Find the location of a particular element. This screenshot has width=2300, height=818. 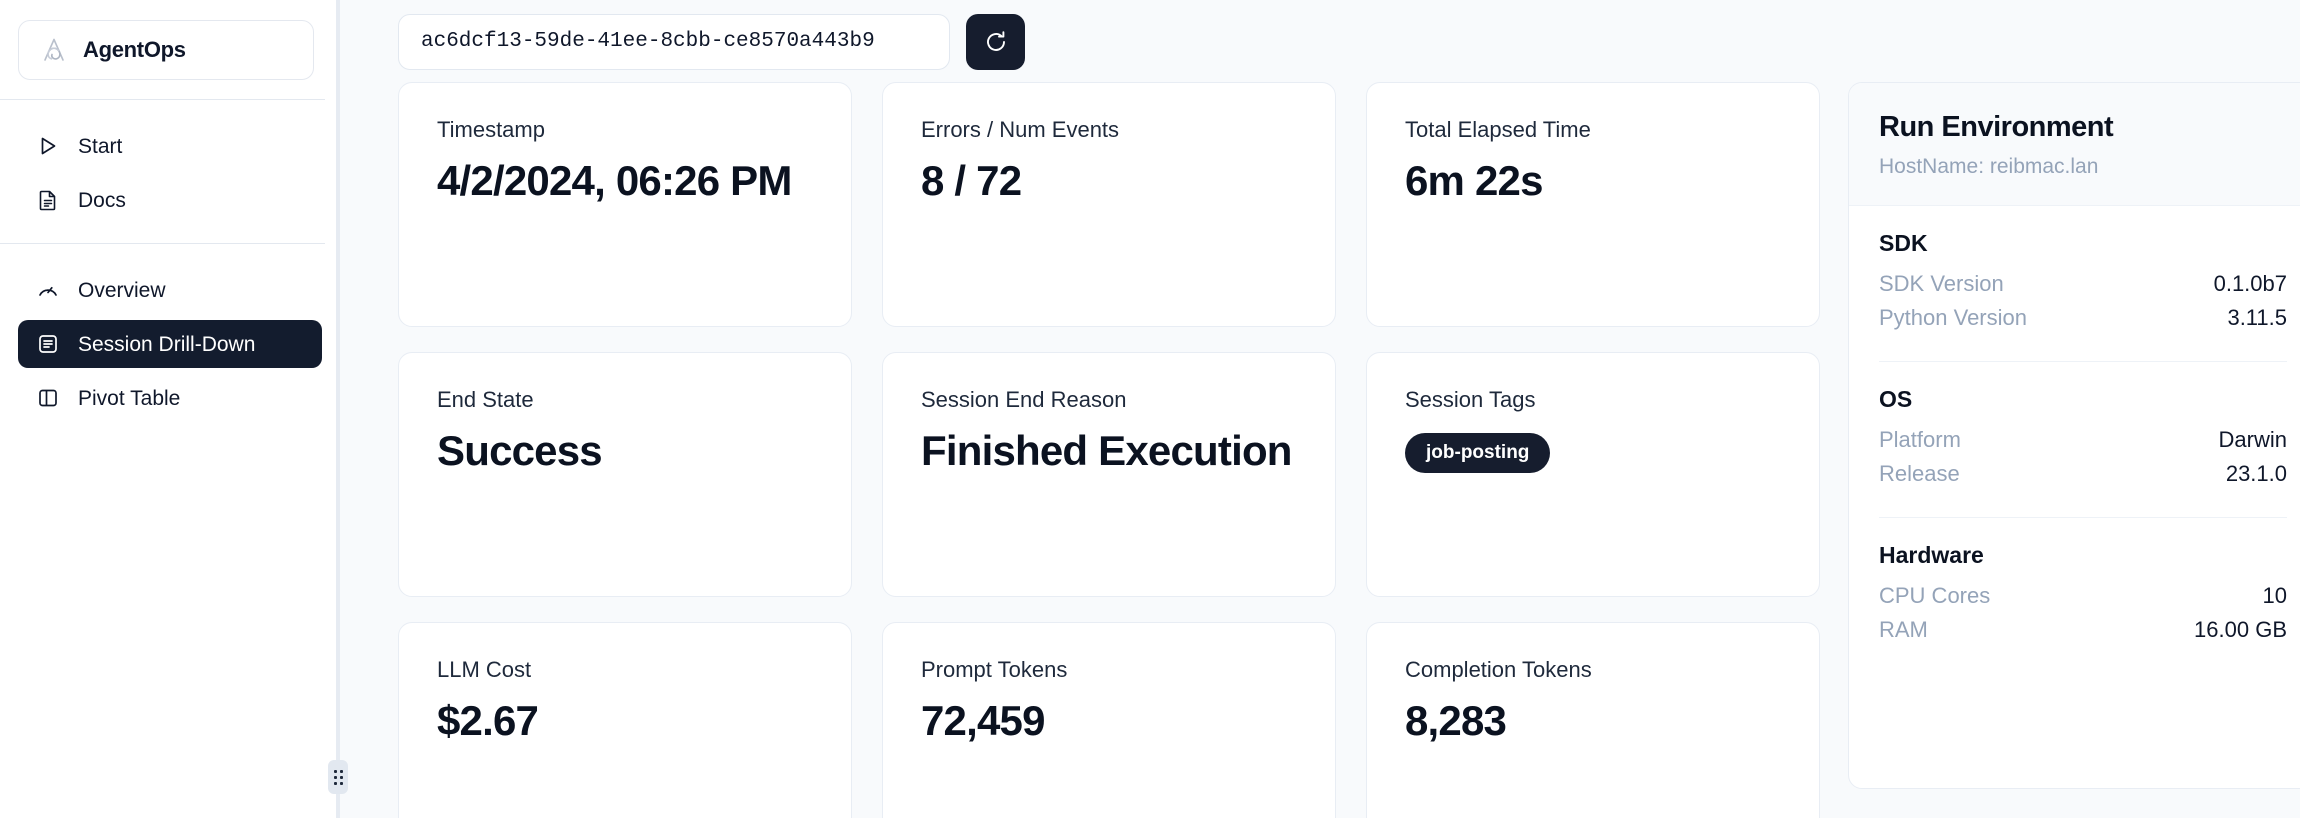

env-row: Release 23.1.0 is located at coordinates (2083, 474).